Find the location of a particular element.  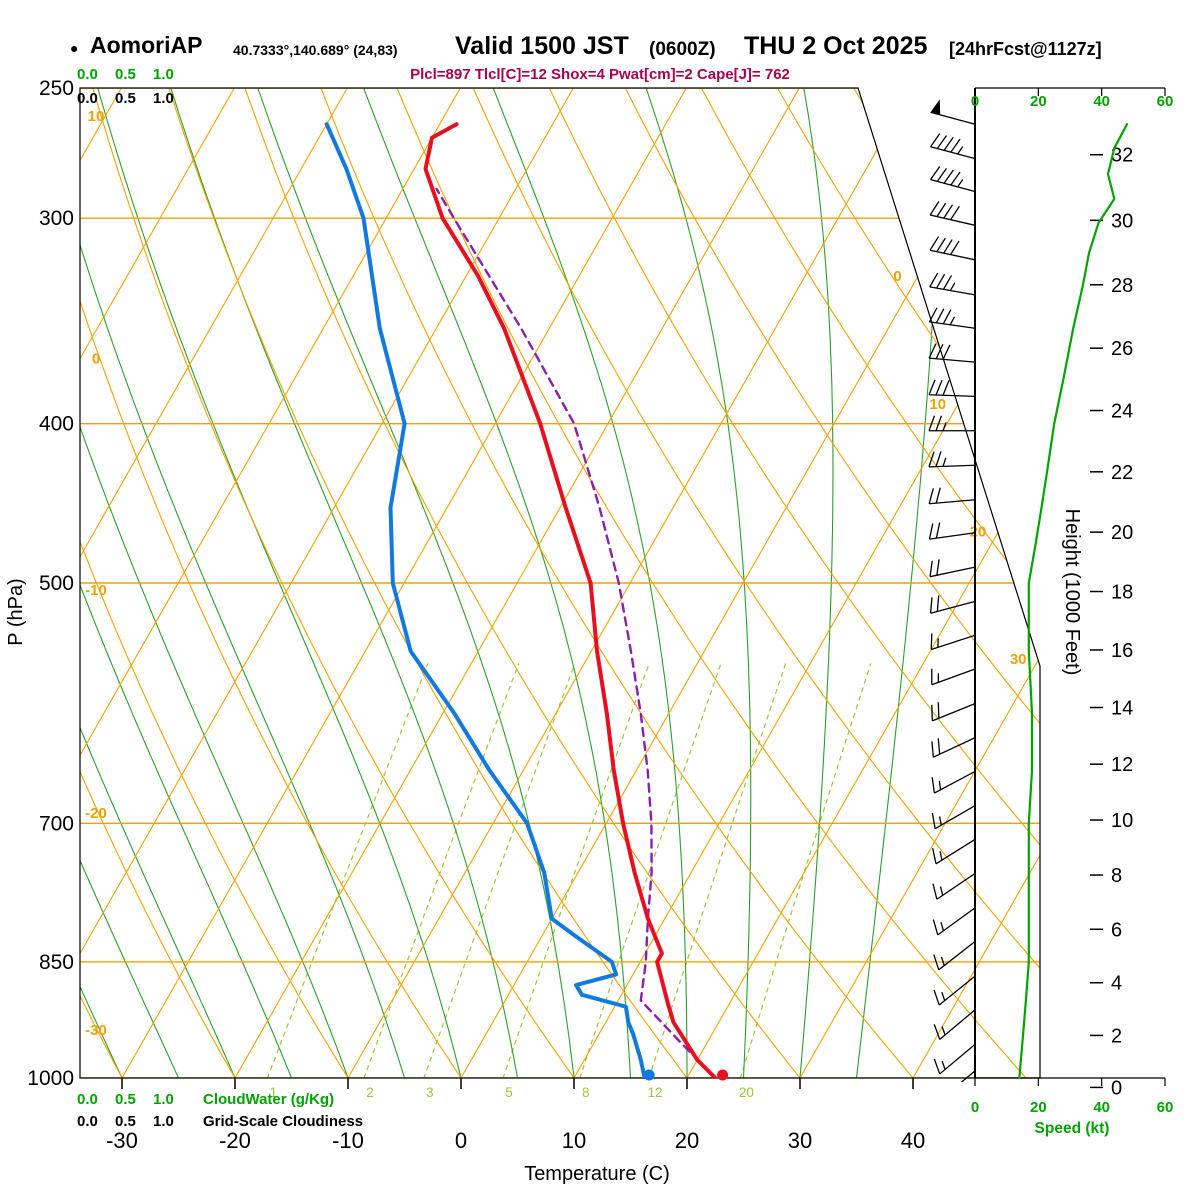

cloudiness-legend: 0.0 0.5 1.0 Grid-Scale Cloudiness is located at coordinates (220, 1121).